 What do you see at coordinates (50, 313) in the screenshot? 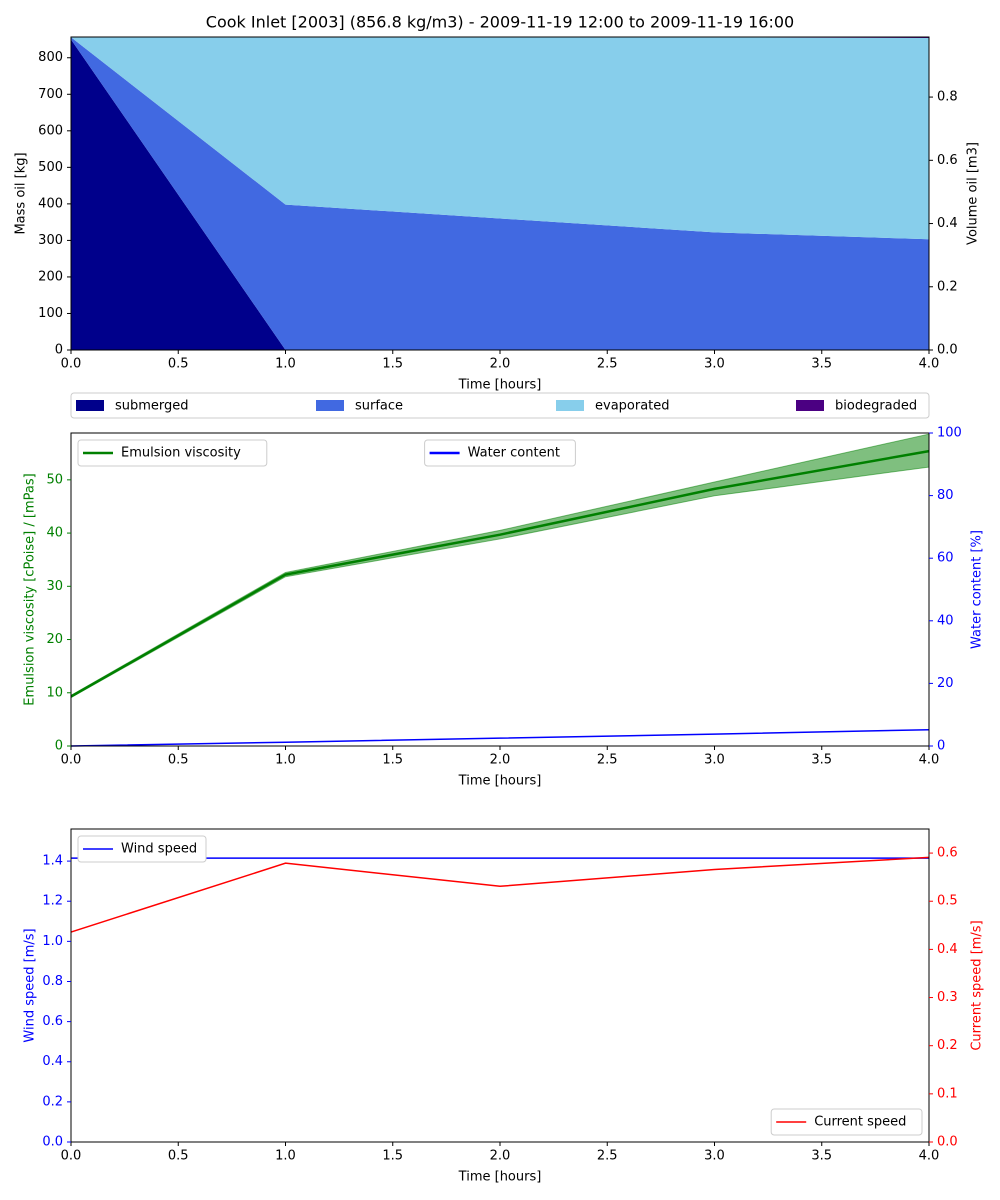
I see `y-tick-label: 100` at bounding box center [50, 313].